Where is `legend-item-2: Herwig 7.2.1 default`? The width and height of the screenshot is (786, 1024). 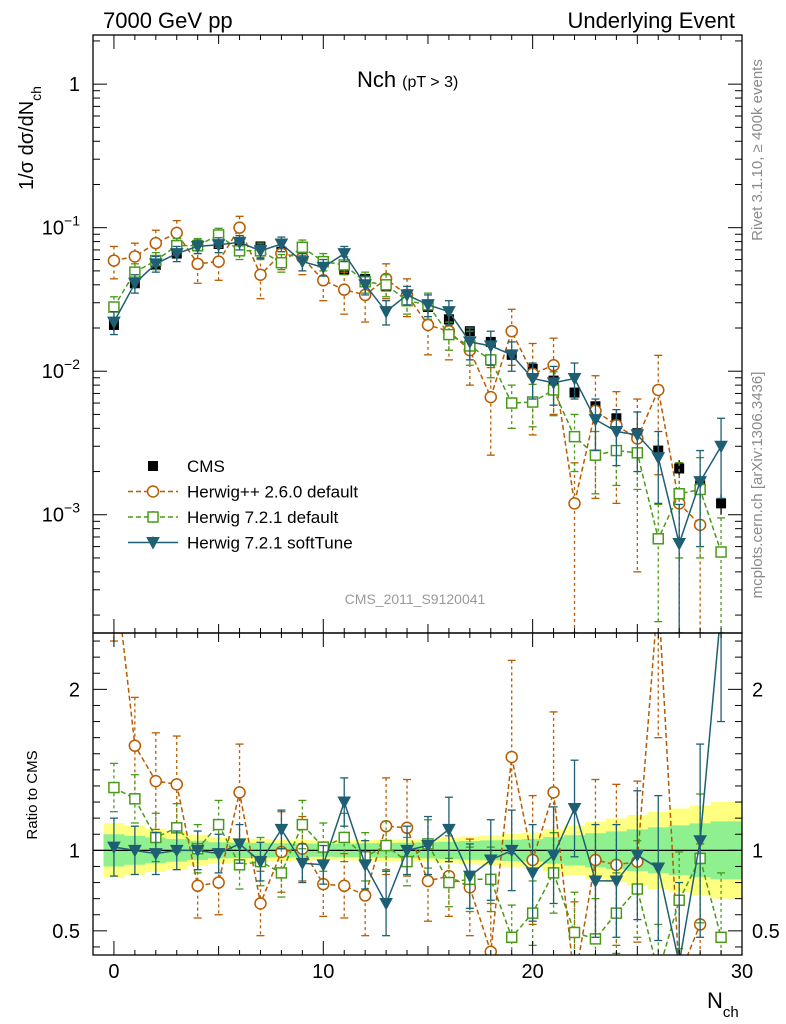 legend-item-2: Herwig 7.2.1 default is located at coordinates (233, 517).